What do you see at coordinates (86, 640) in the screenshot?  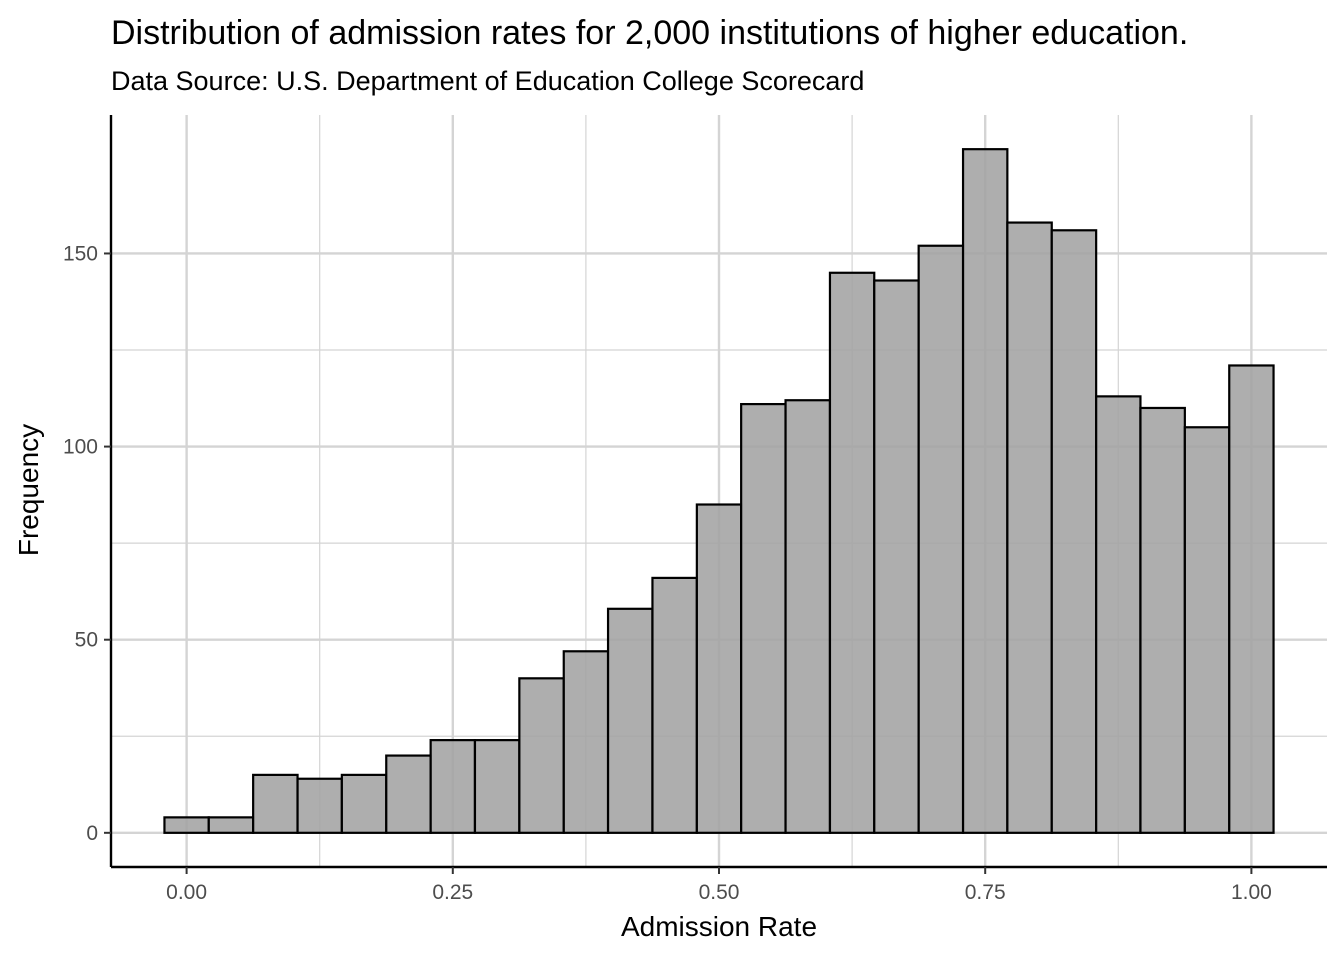 I see `y-tick-label: 50` at bounding box center [86, 640].